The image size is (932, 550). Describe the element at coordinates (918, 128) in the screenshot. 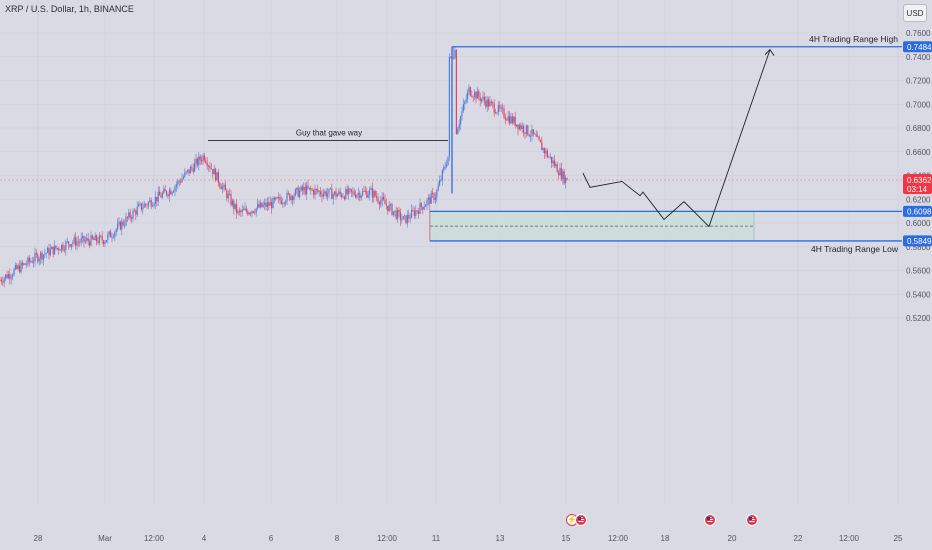

I see `price-tick-label: 0.6800` at that location.